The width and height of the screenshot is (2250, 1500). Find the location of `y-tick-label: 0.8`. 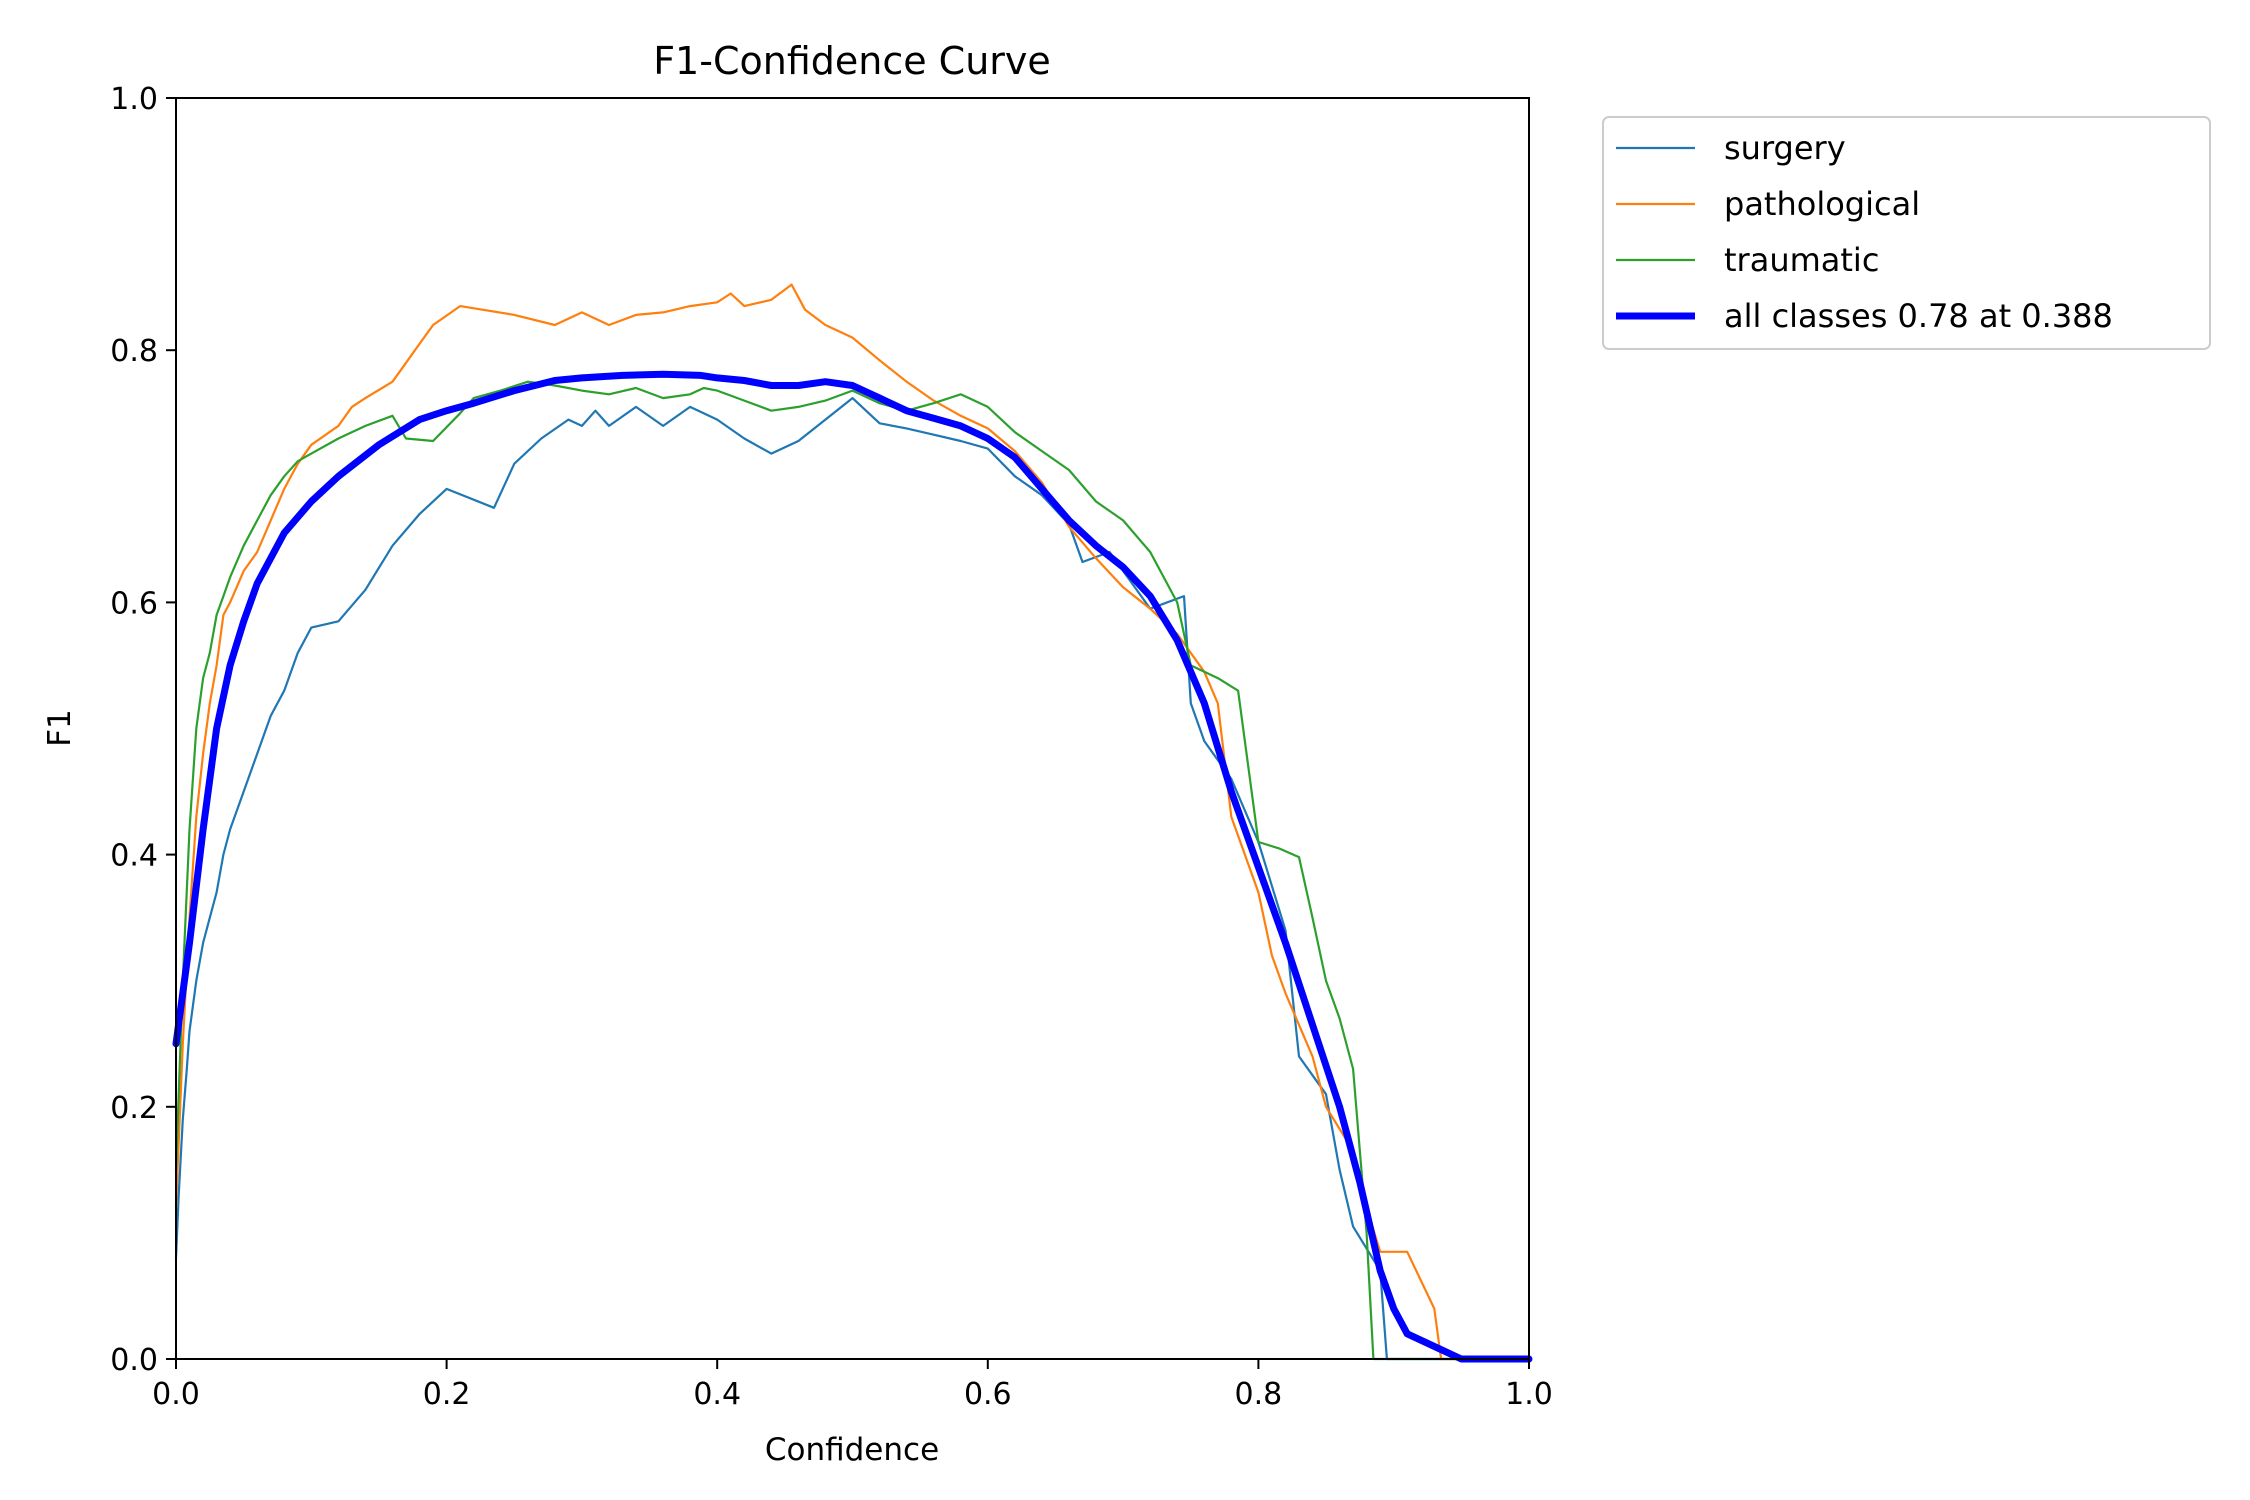

y-tick-label: 0.8 is located at coordinates (134, 351).